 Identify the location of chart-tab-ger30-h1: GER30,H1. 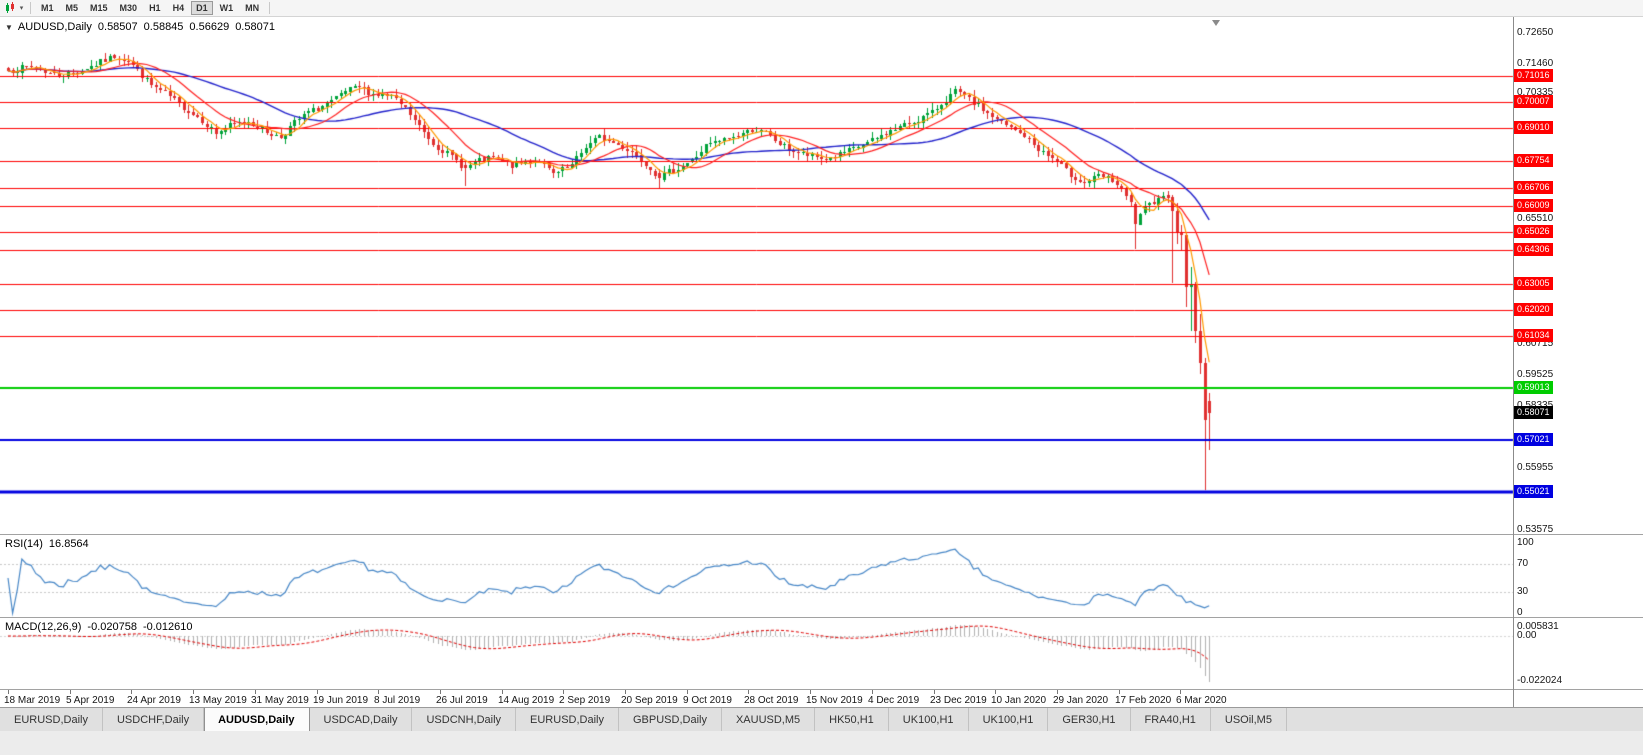
(1089, 719).